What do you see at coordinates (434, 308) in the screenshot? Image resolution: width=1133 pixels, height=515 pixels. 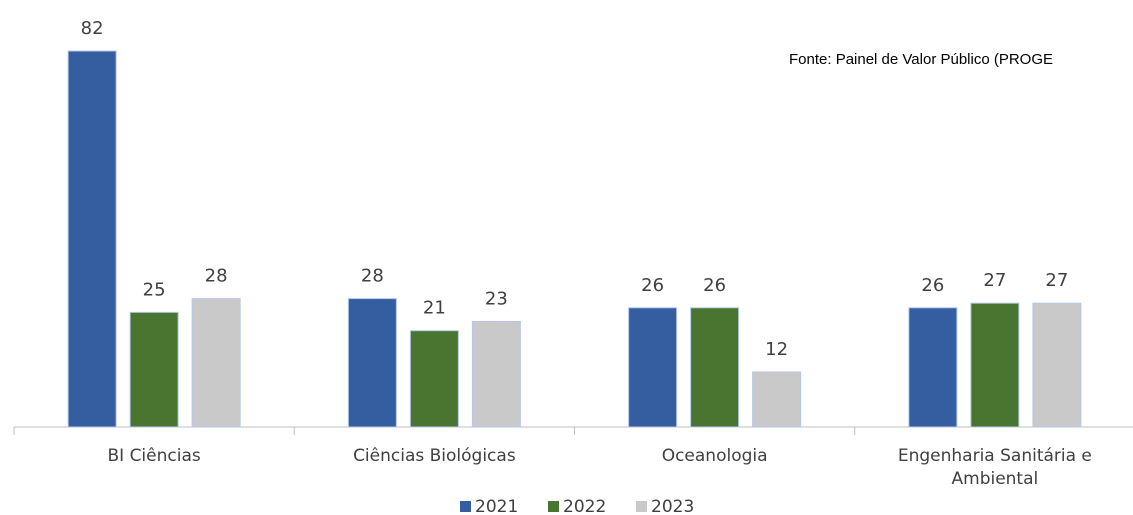 I see `data-label: 21` at bounding box center [434, 308].